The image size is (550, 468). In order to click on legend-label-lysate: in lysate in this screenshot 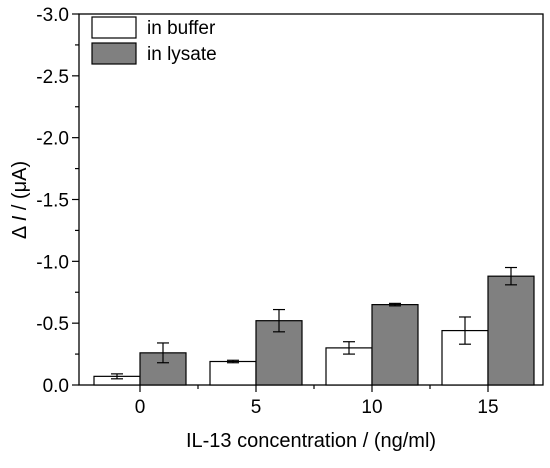, I will do `click(182, 54)`.